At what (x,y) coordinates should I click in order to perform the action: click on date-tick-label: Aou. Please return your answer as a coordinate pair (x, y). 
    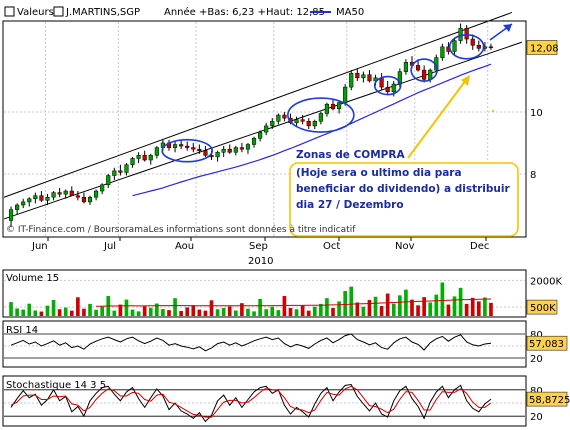
    Looking at the image, I should click on (184, 246).